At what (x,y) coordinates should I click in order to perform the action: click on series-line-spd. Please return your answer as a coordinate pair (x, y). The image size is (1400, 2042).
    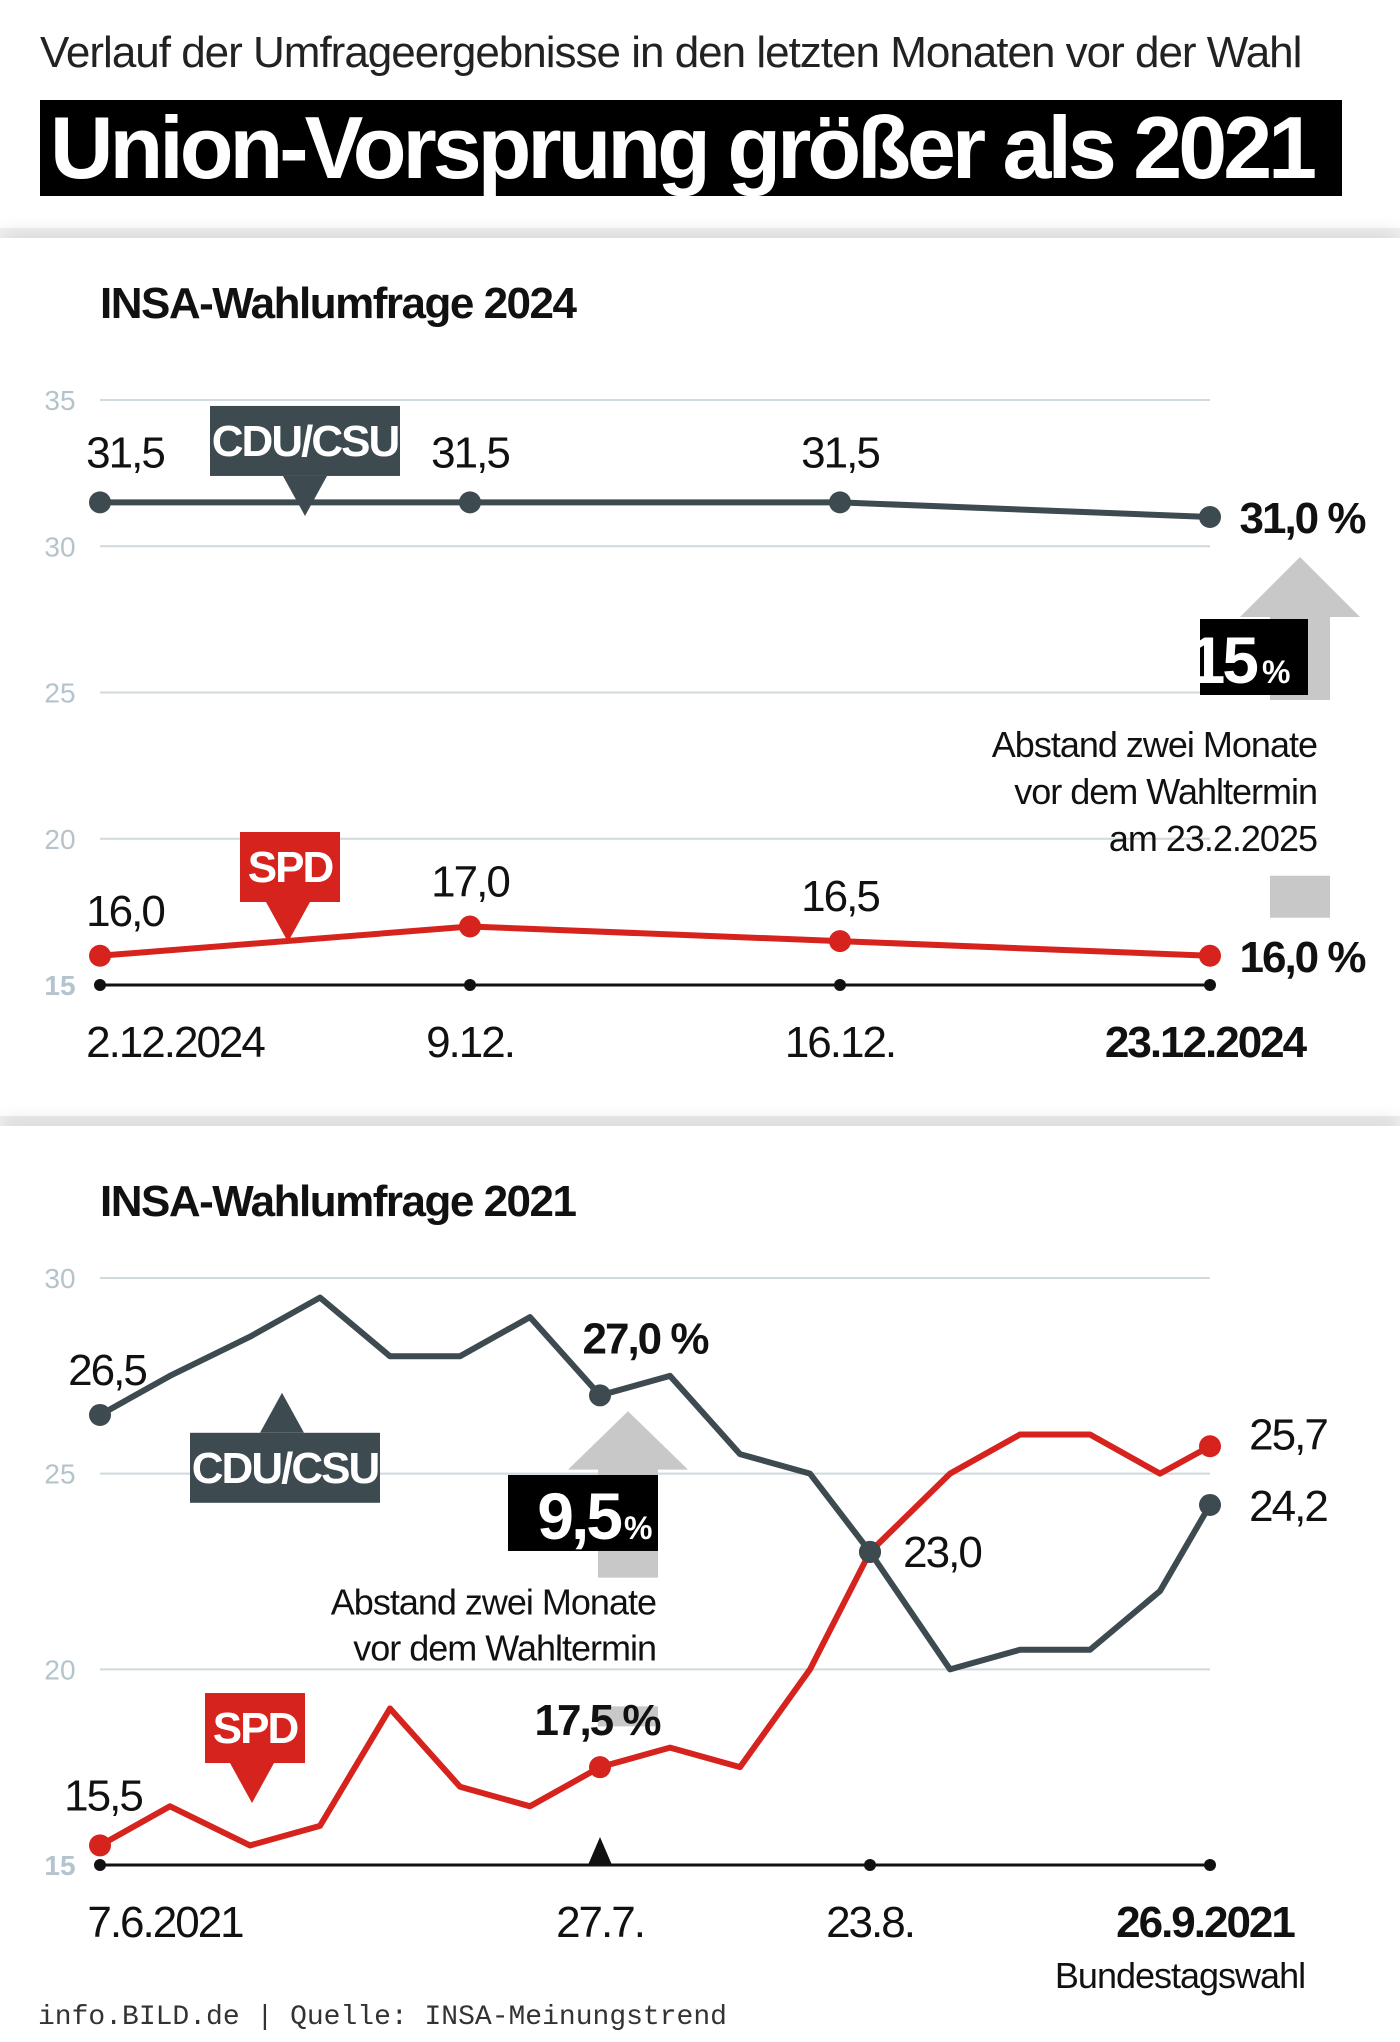
    Looking at the image, I should click on (655, 941).